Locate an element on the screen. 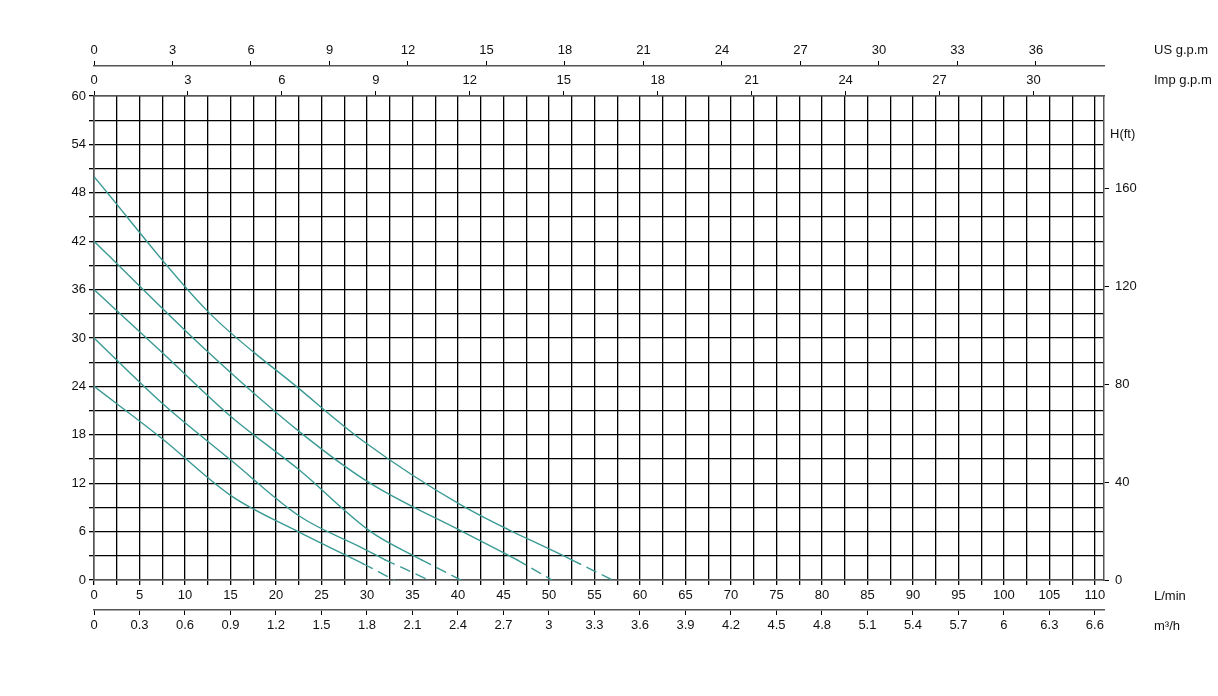  x-tick-label: 5 is located at coordinates (139, 595).